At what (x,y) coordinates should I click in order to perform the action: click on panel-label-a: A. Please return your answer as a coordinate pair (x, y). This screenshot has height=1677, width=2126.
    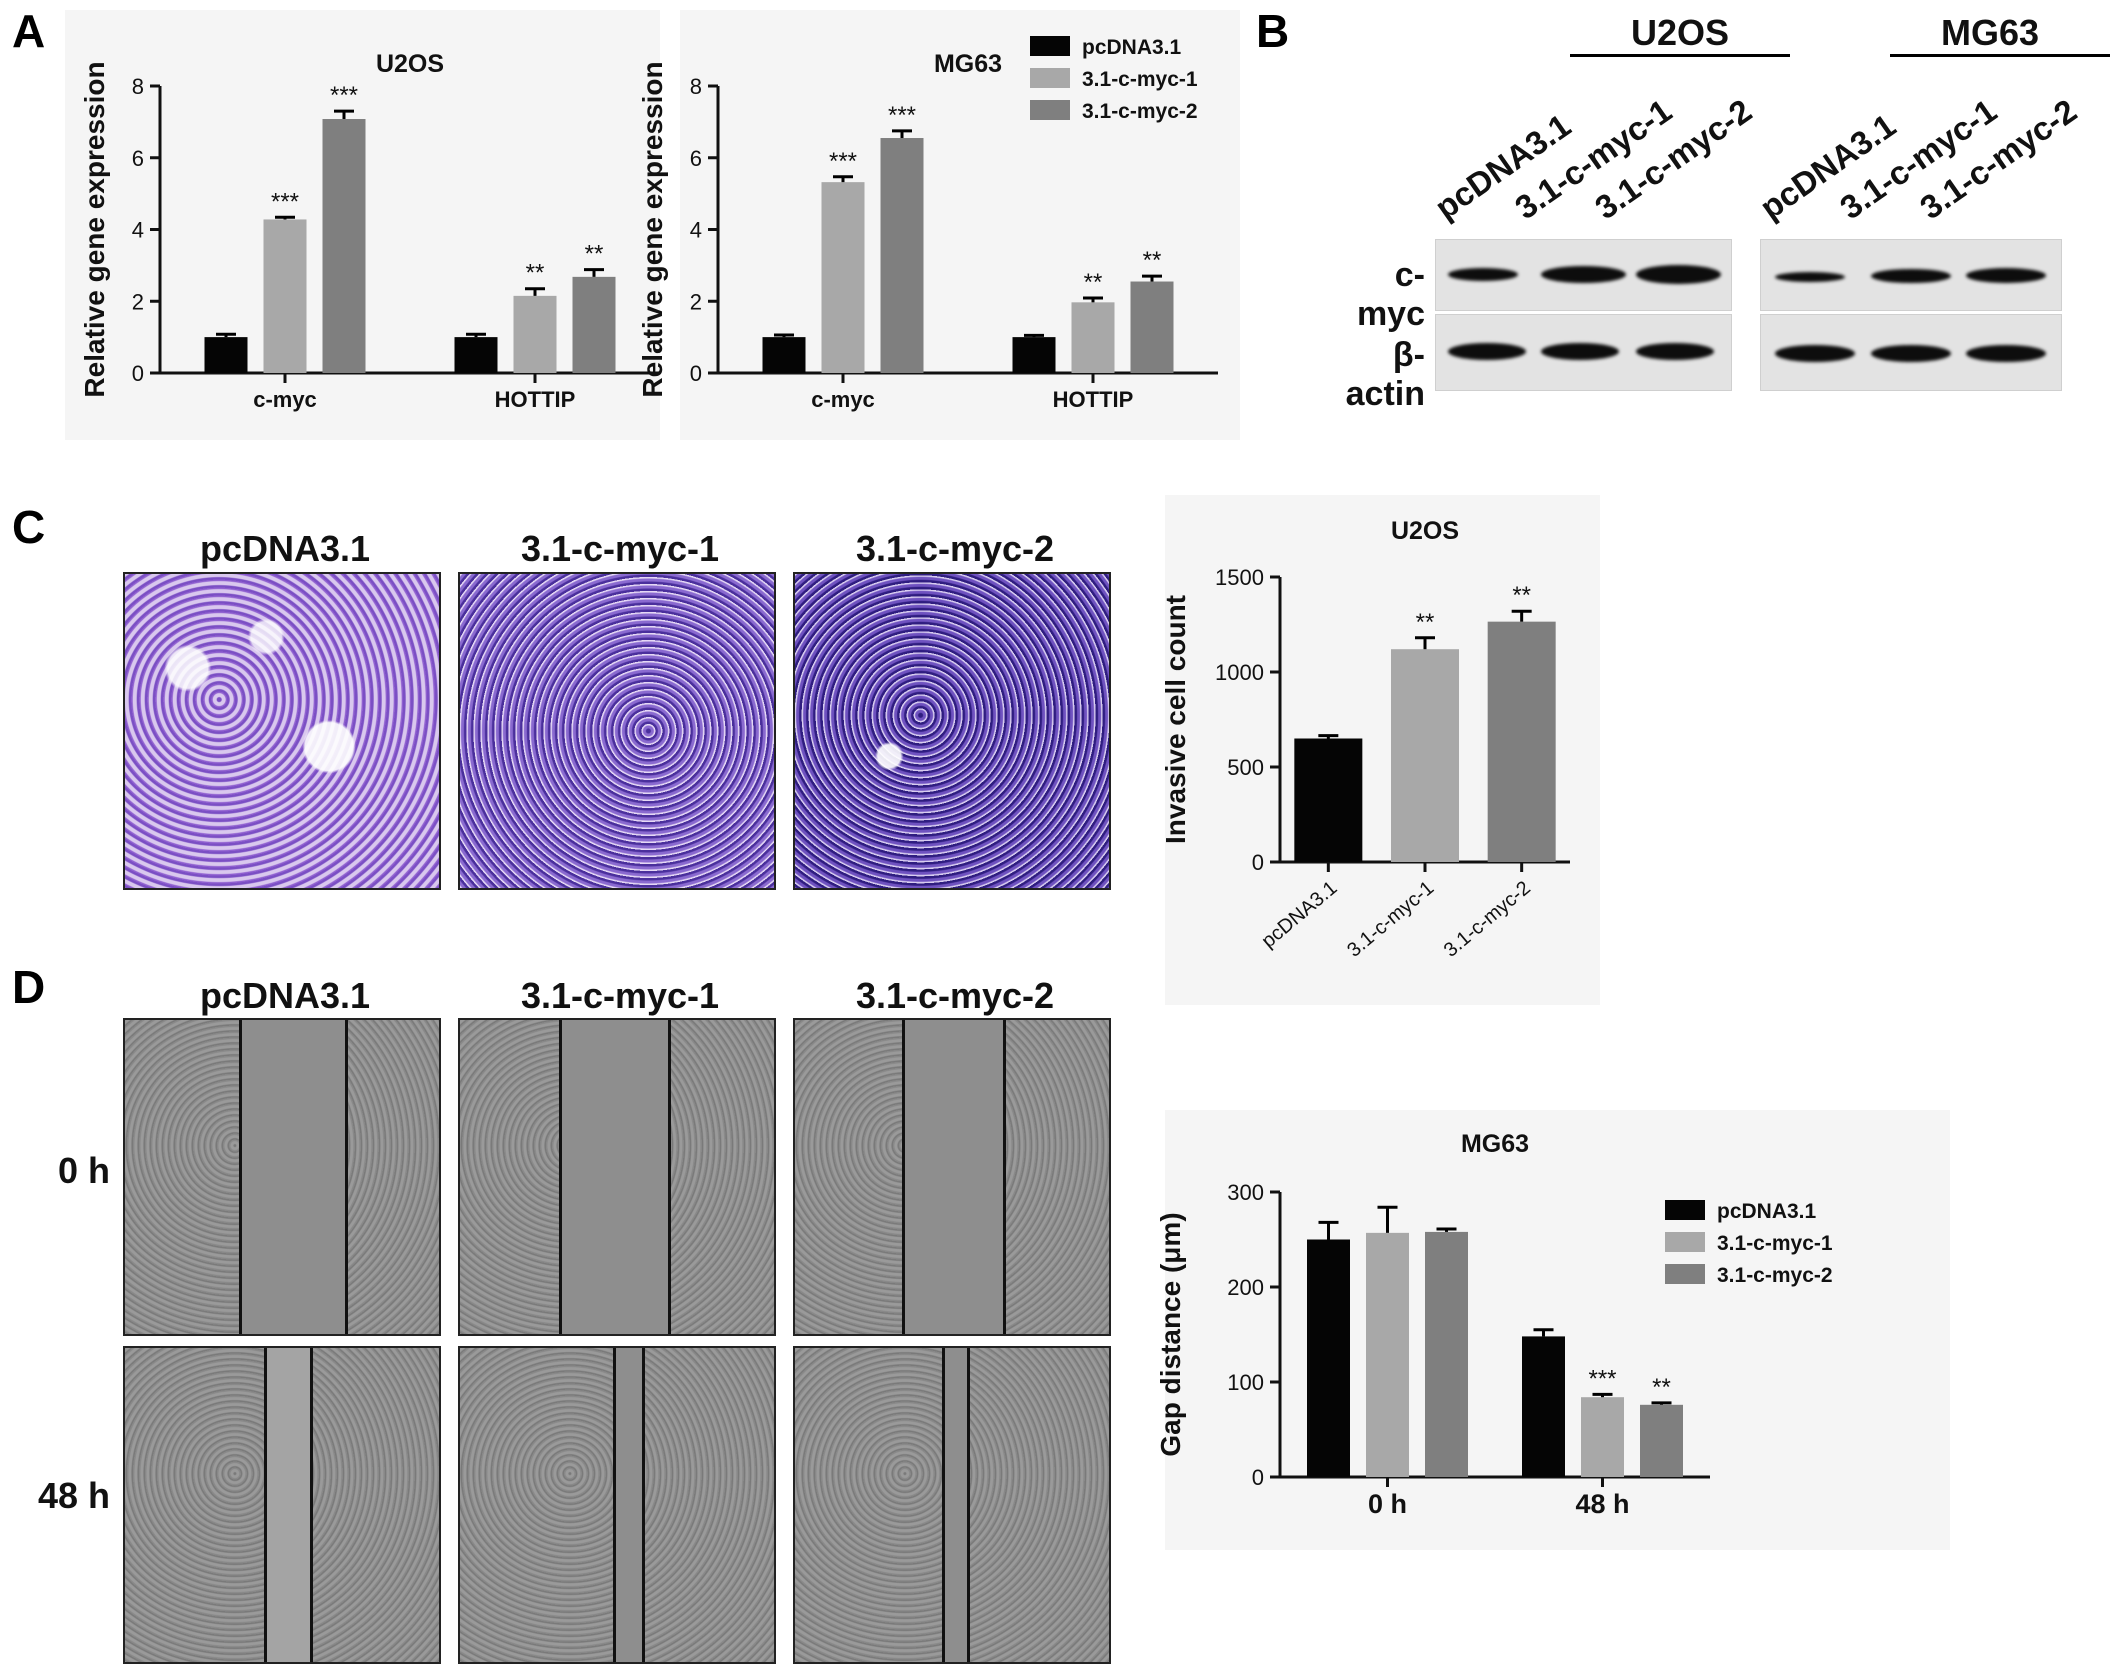
    Looking at the image, I should click on (29, 31).